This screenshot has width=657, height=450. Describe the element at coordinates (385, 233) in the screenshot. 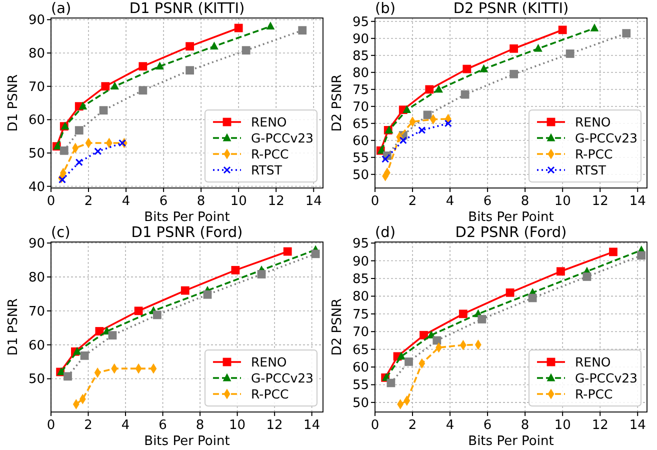

I see `text: (d)` at that location.